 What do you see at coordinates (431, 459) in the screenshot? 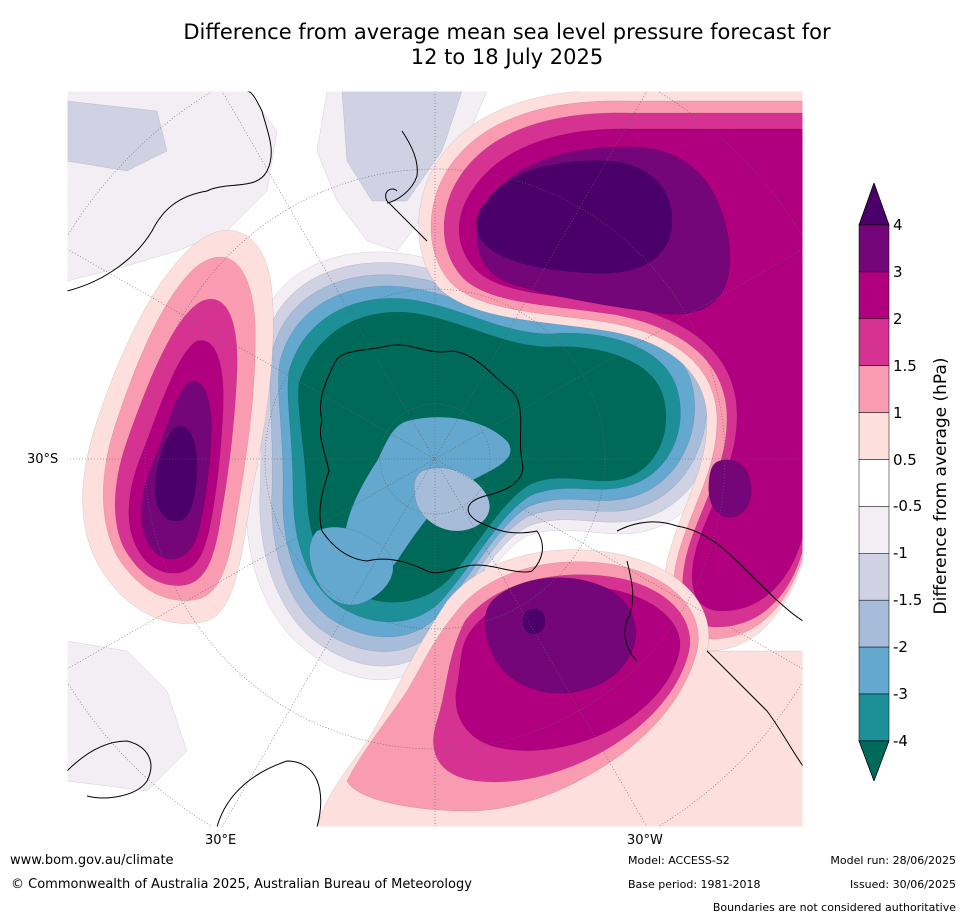
I see `antarctica-coast` at bounding box center [431, 459].